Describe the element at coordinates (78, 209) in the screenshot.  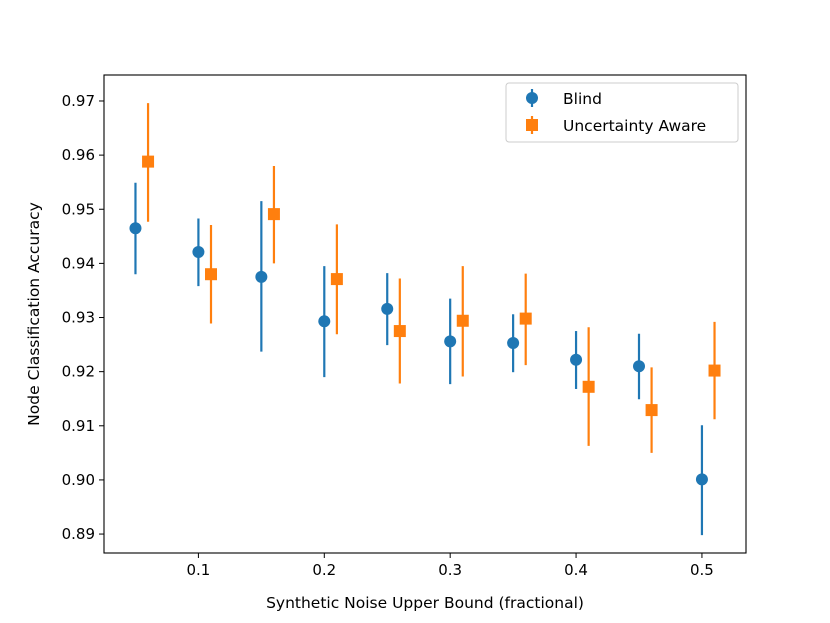
I see `y-tick-label: 0.95` at that location.